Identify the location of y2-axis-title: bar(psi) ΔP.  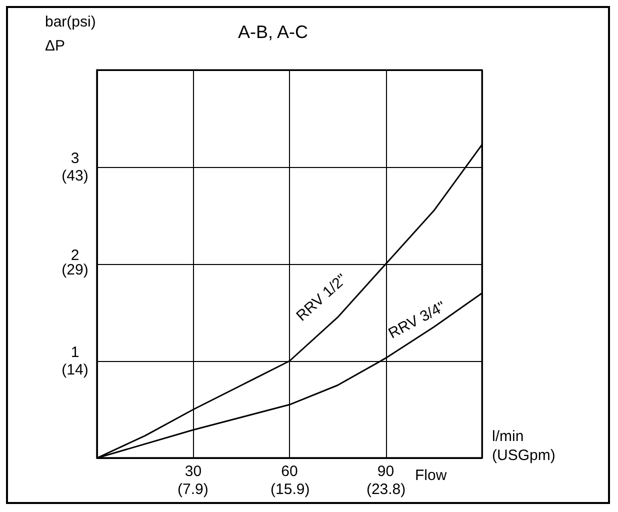
(70, 34).